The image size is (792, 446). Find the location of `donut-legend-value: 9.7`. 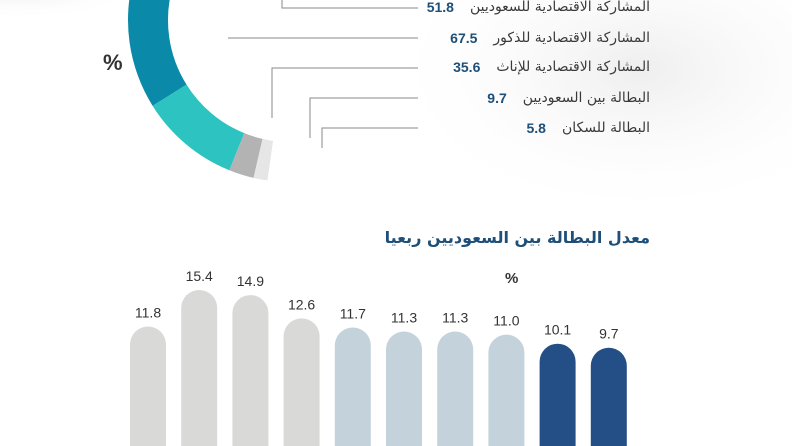

donut-legend-value: 9.7 is located at coordinates (497, 98).